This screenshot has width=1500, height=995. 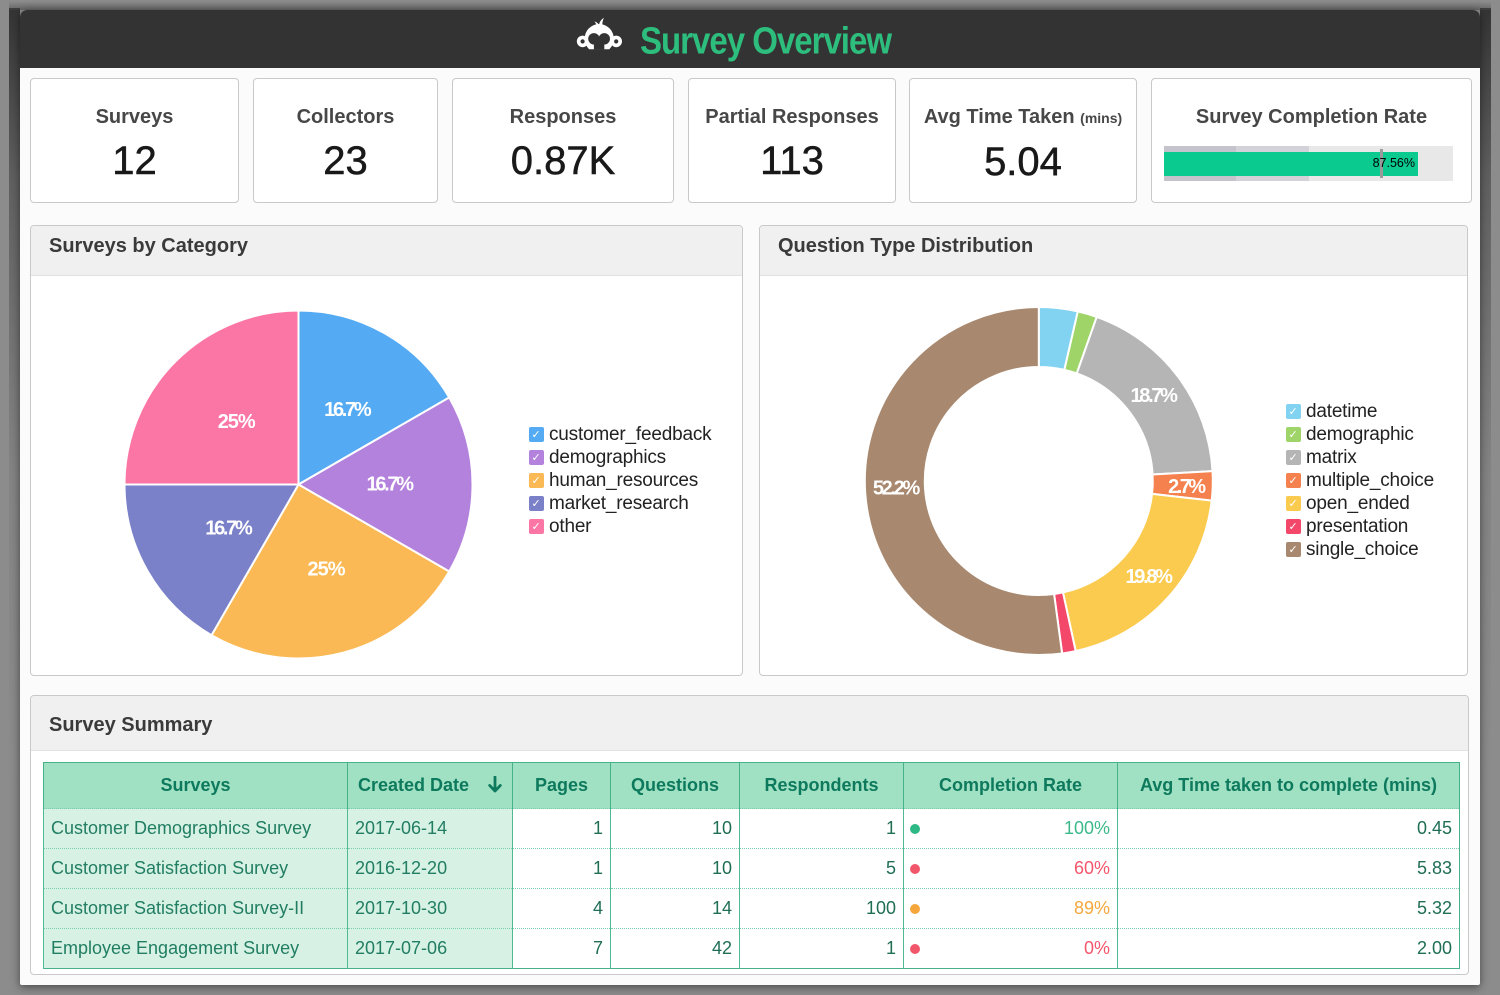 What do you see at coordinates (1154, 396) in the screenshot?
I see `svg-text: 18.7%` at bounding box center [1154, 396].